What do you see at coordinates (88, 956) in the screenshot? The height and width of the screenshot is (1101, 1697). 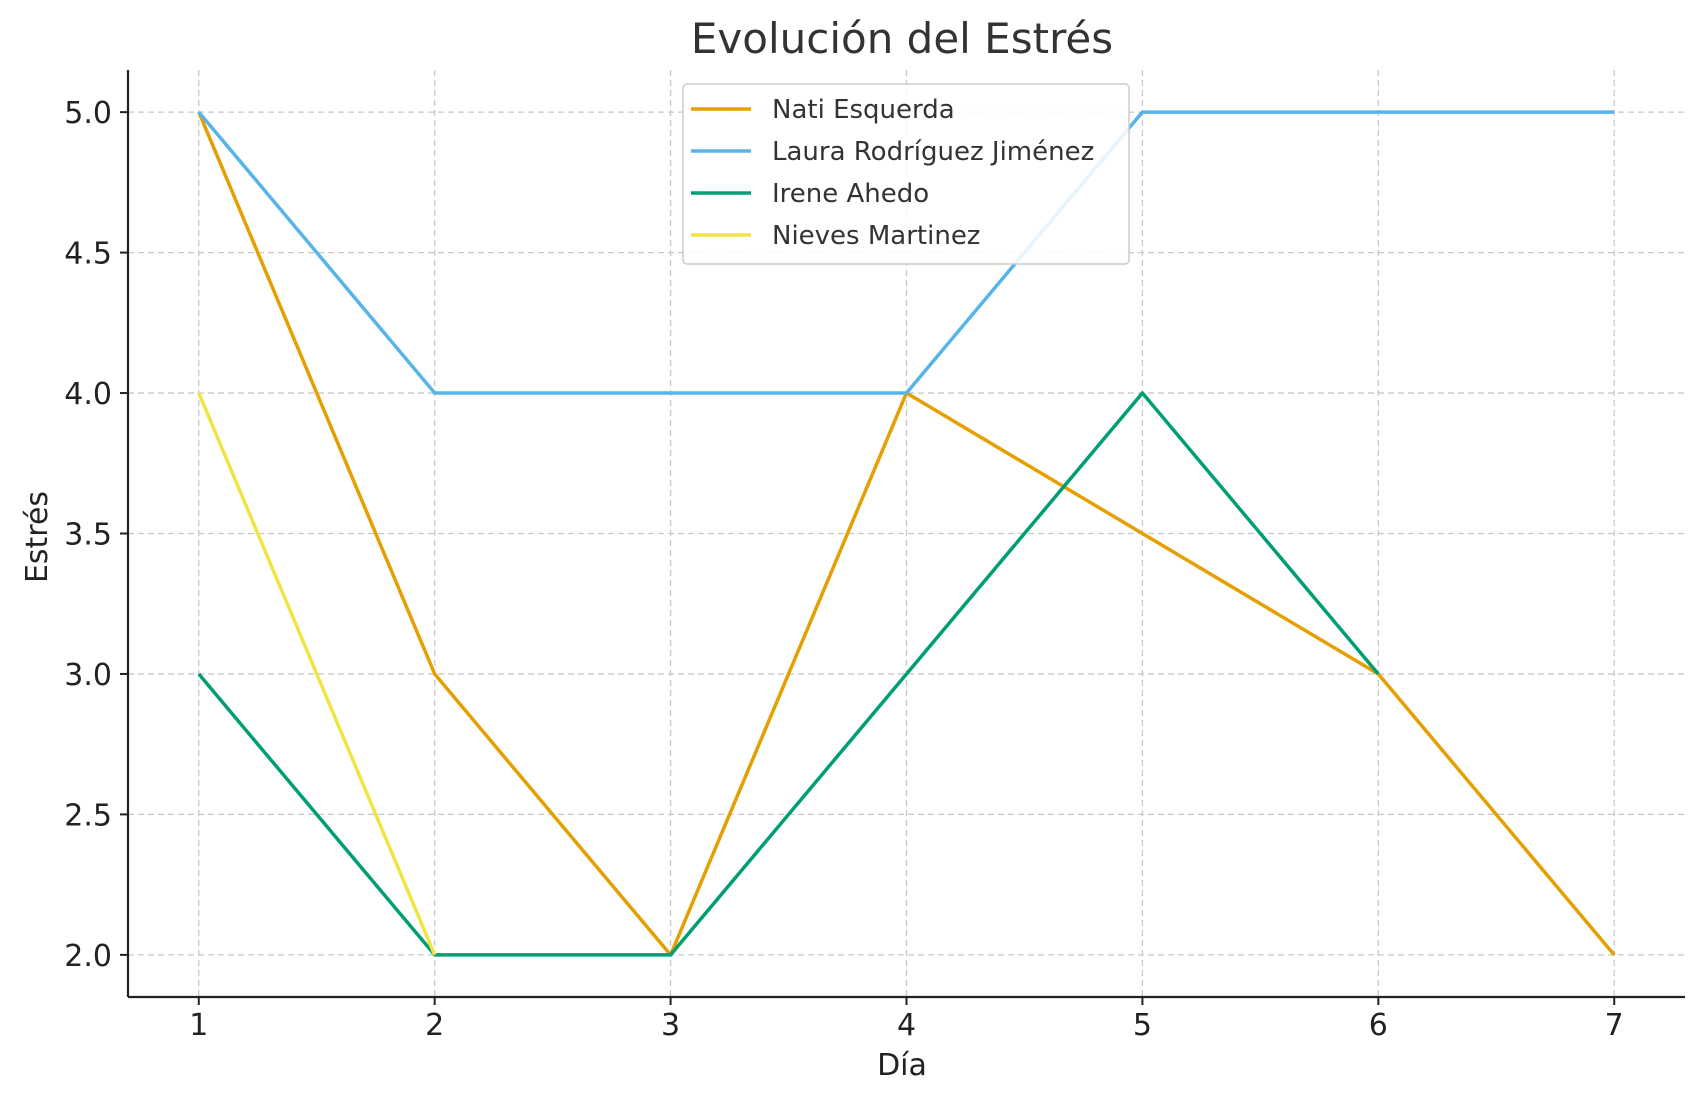 I see `y-tick-label: 2.0` at bounding box center [88, 956].